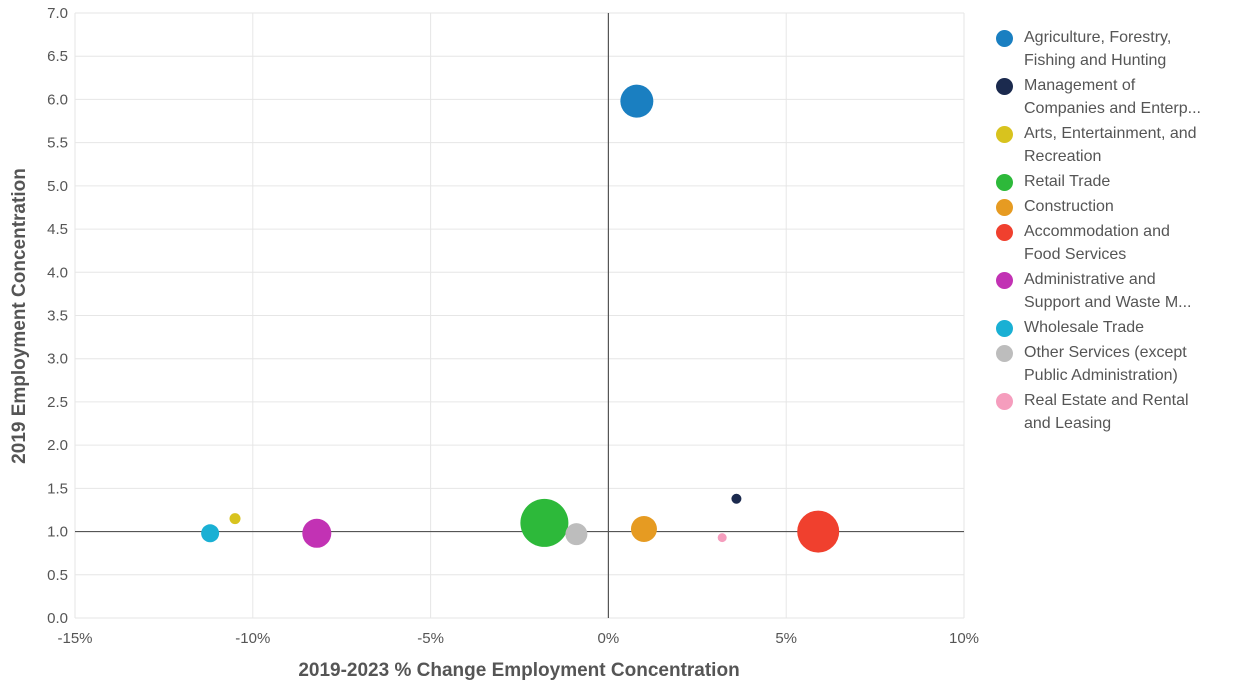 Image resolution: width=1236 pixels, height=684 pixels. What do you see at coordinates (57, 488) in the screenshot?
I see `y-tick-label: 1.5` at bounding box center [57, 488].